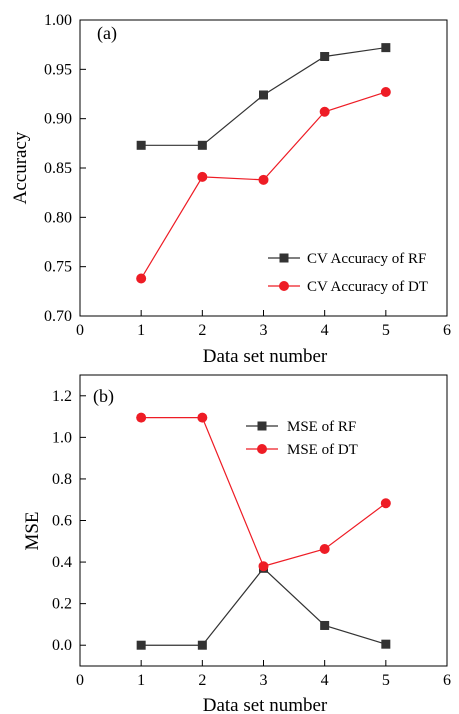 This screenshot has height=714, width=459. What do you see at coordinates (62, 396) in the screenshot?
I see `panel-b-y-tick-label: 1.2` at bounding box center [62, 396].